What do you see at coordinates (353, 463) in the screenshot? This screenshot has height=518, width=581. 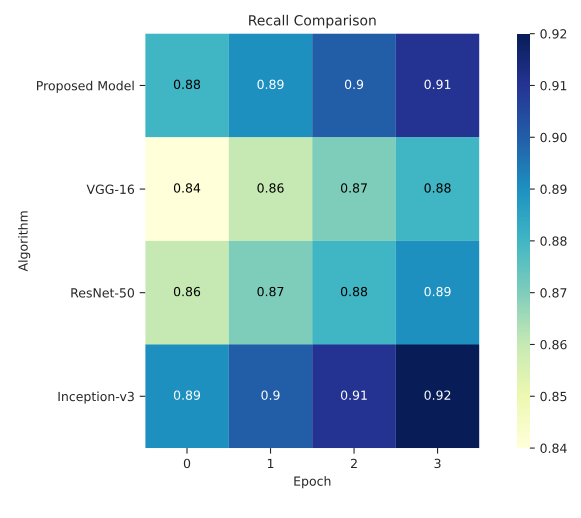 I see `x-tick-label: 2` at bounding box center [353, 463].